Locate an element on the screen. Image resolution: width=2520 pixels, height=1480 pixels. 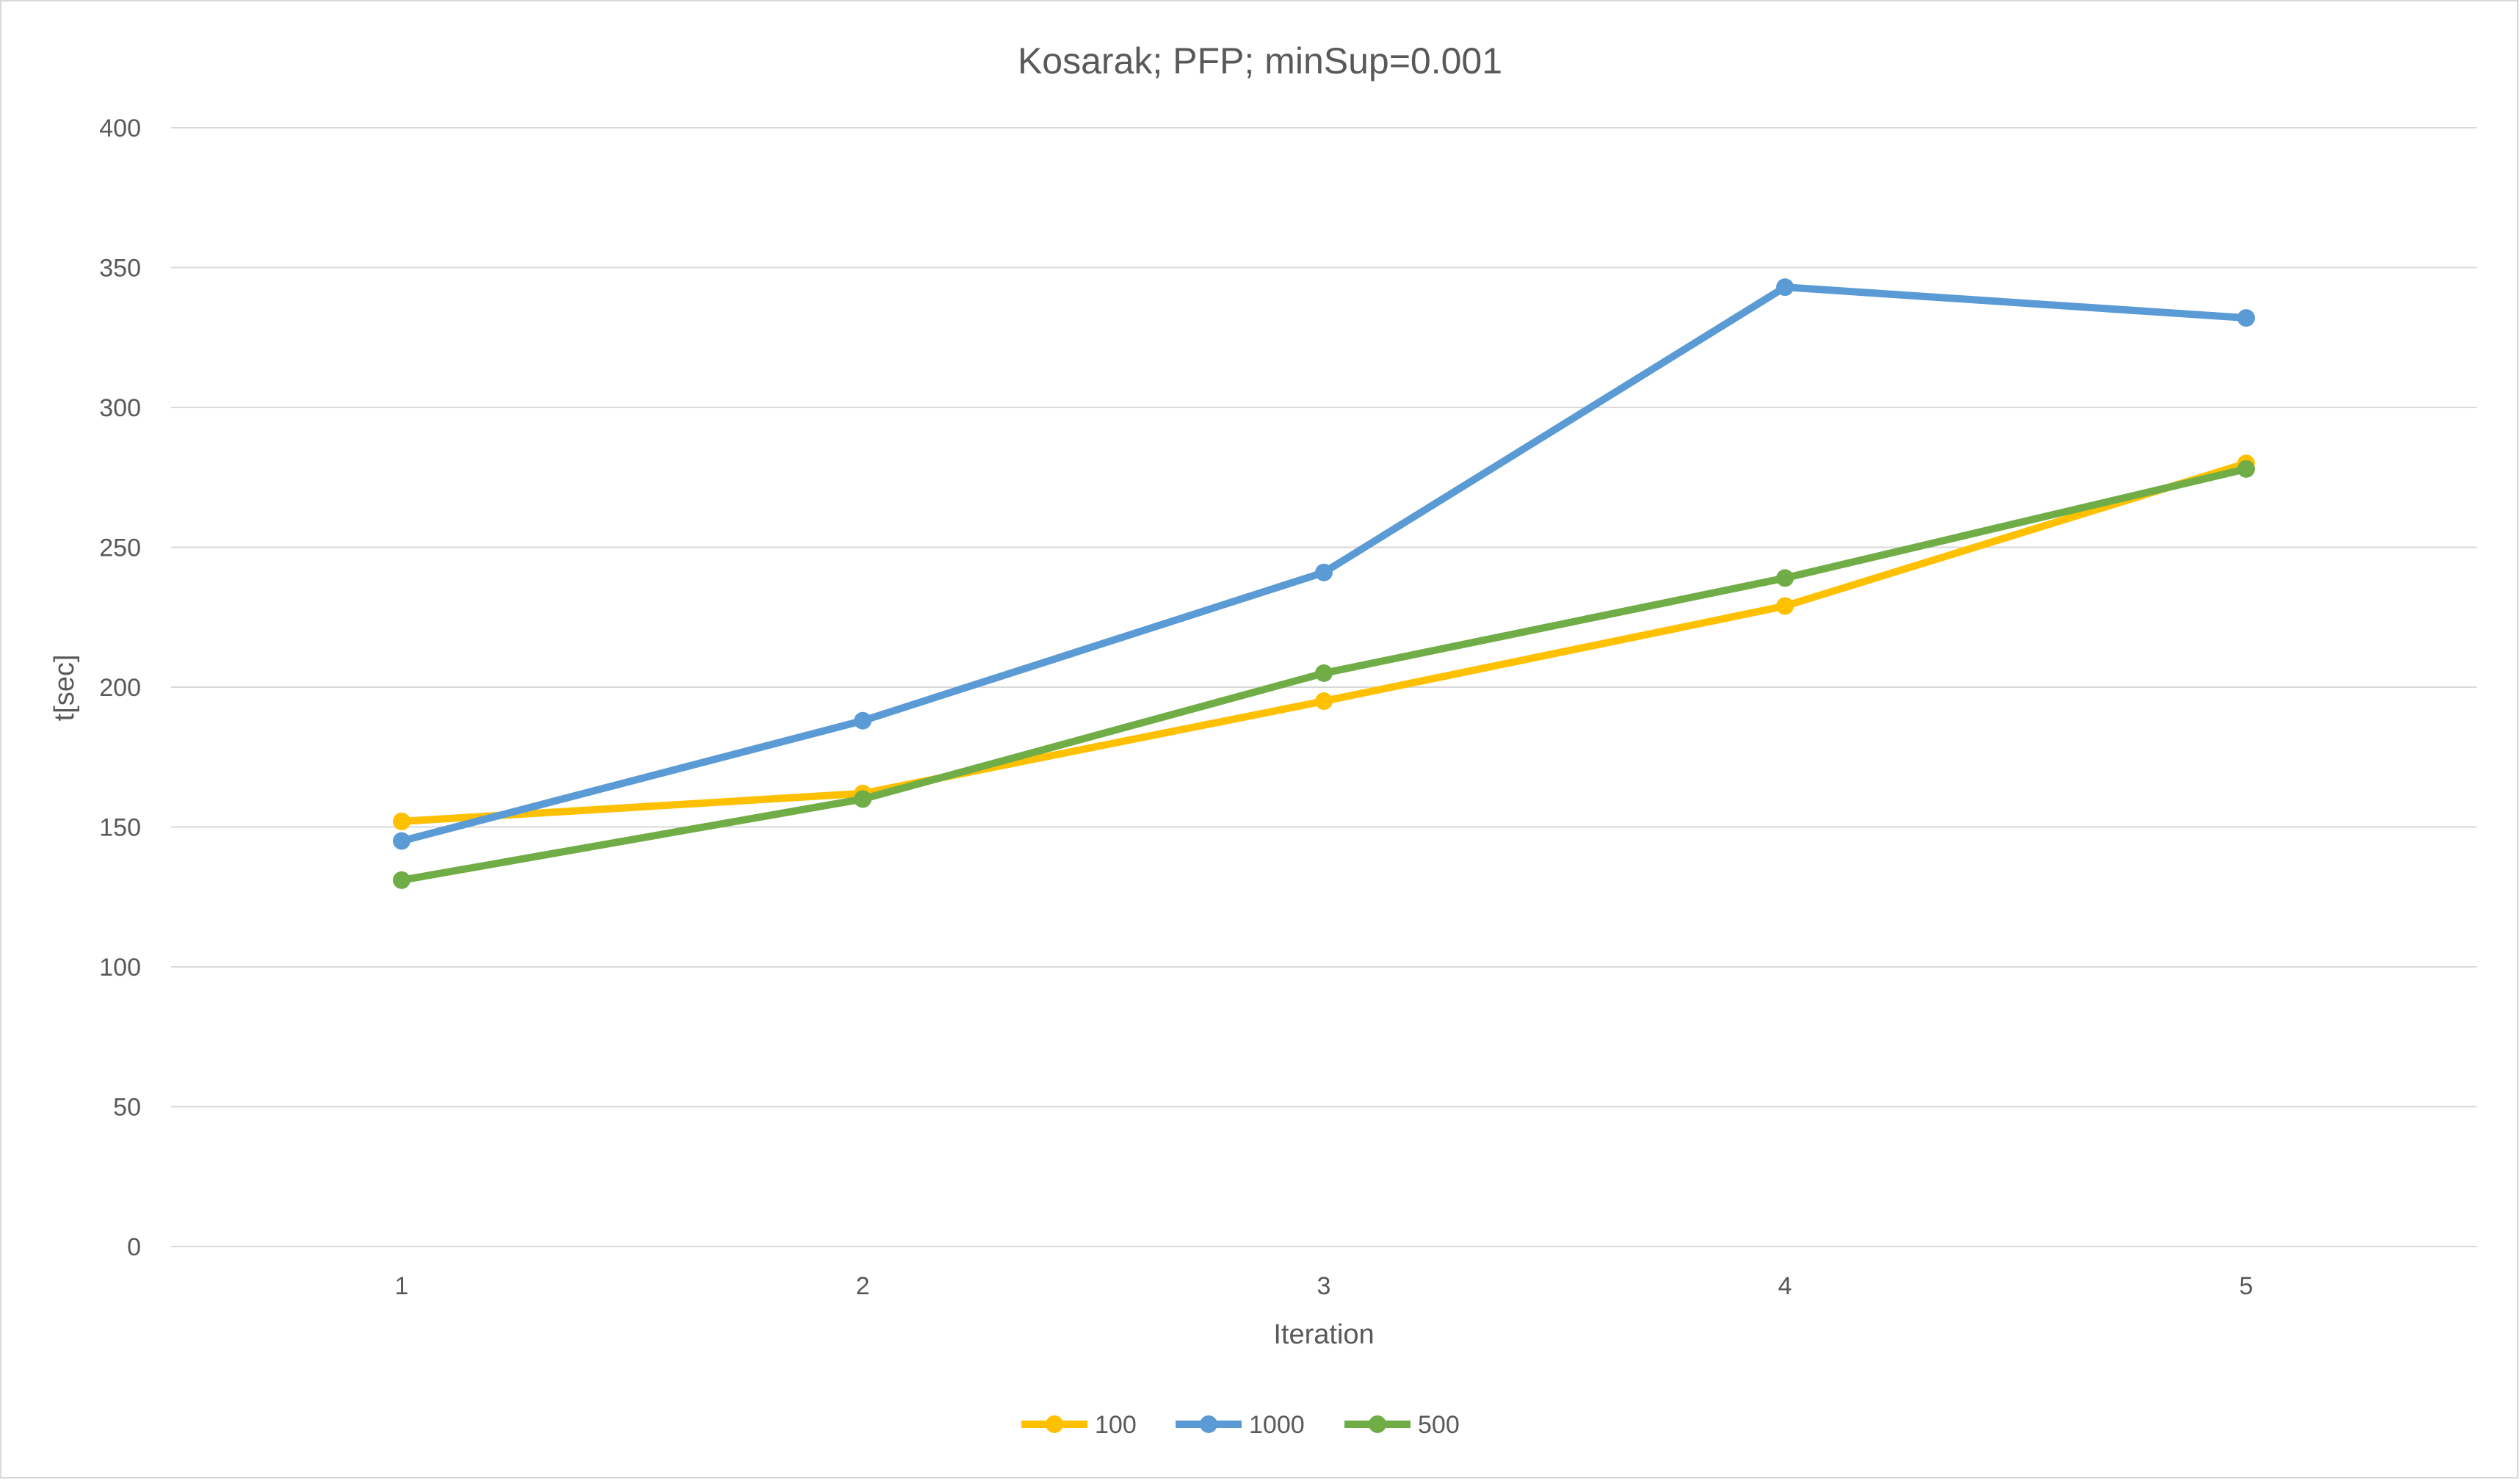
x-tick-label: 2 is located at coordinates (863, 1286).